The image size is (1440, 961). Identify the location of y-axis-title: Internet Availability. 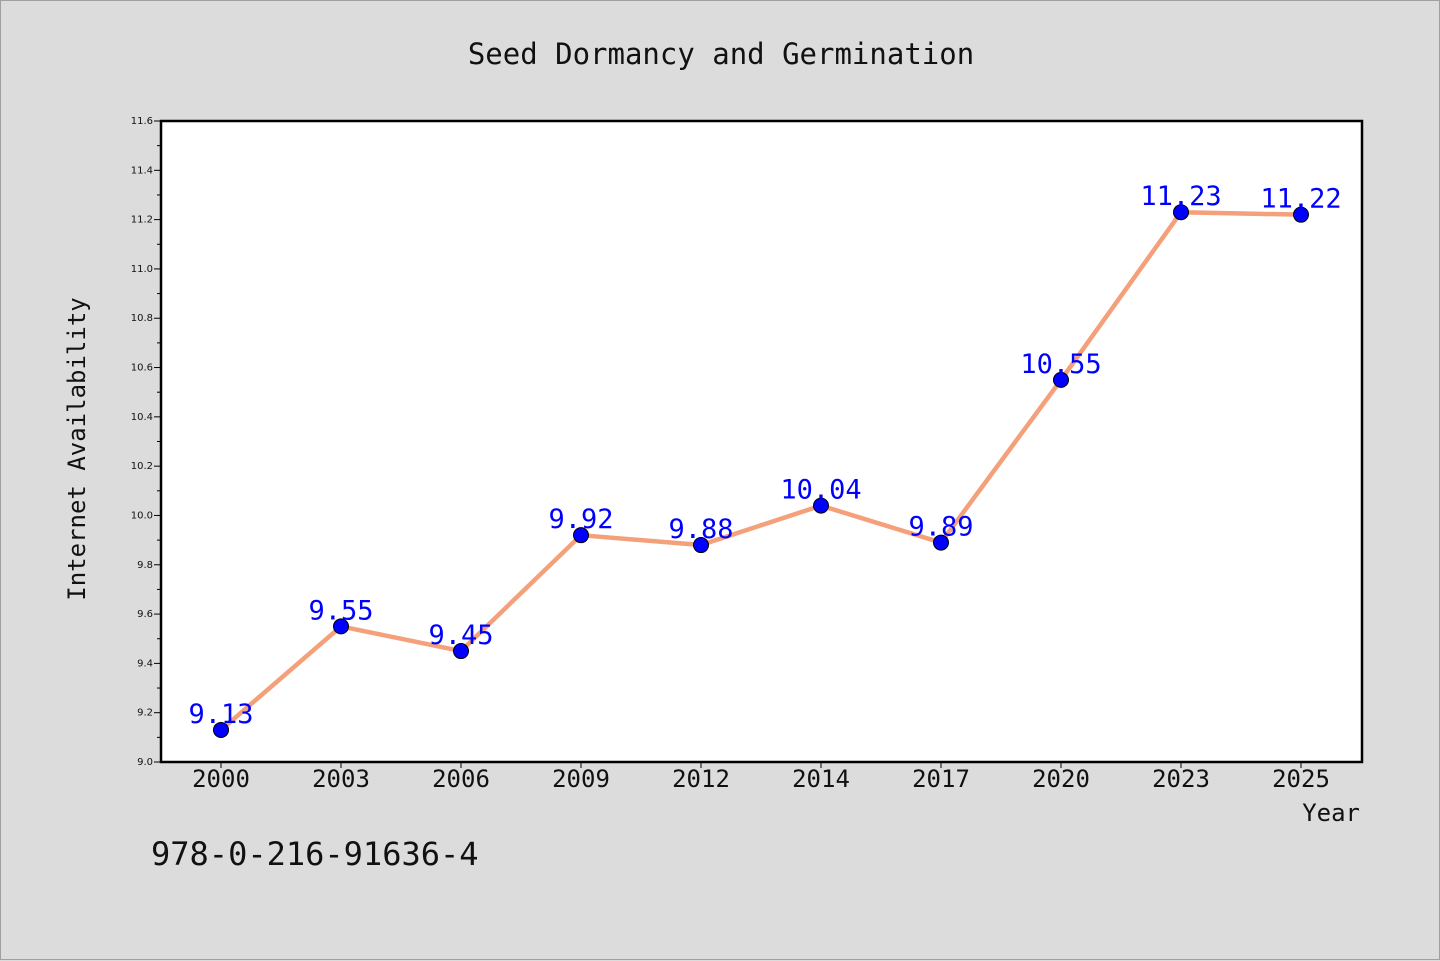
(77, 448).